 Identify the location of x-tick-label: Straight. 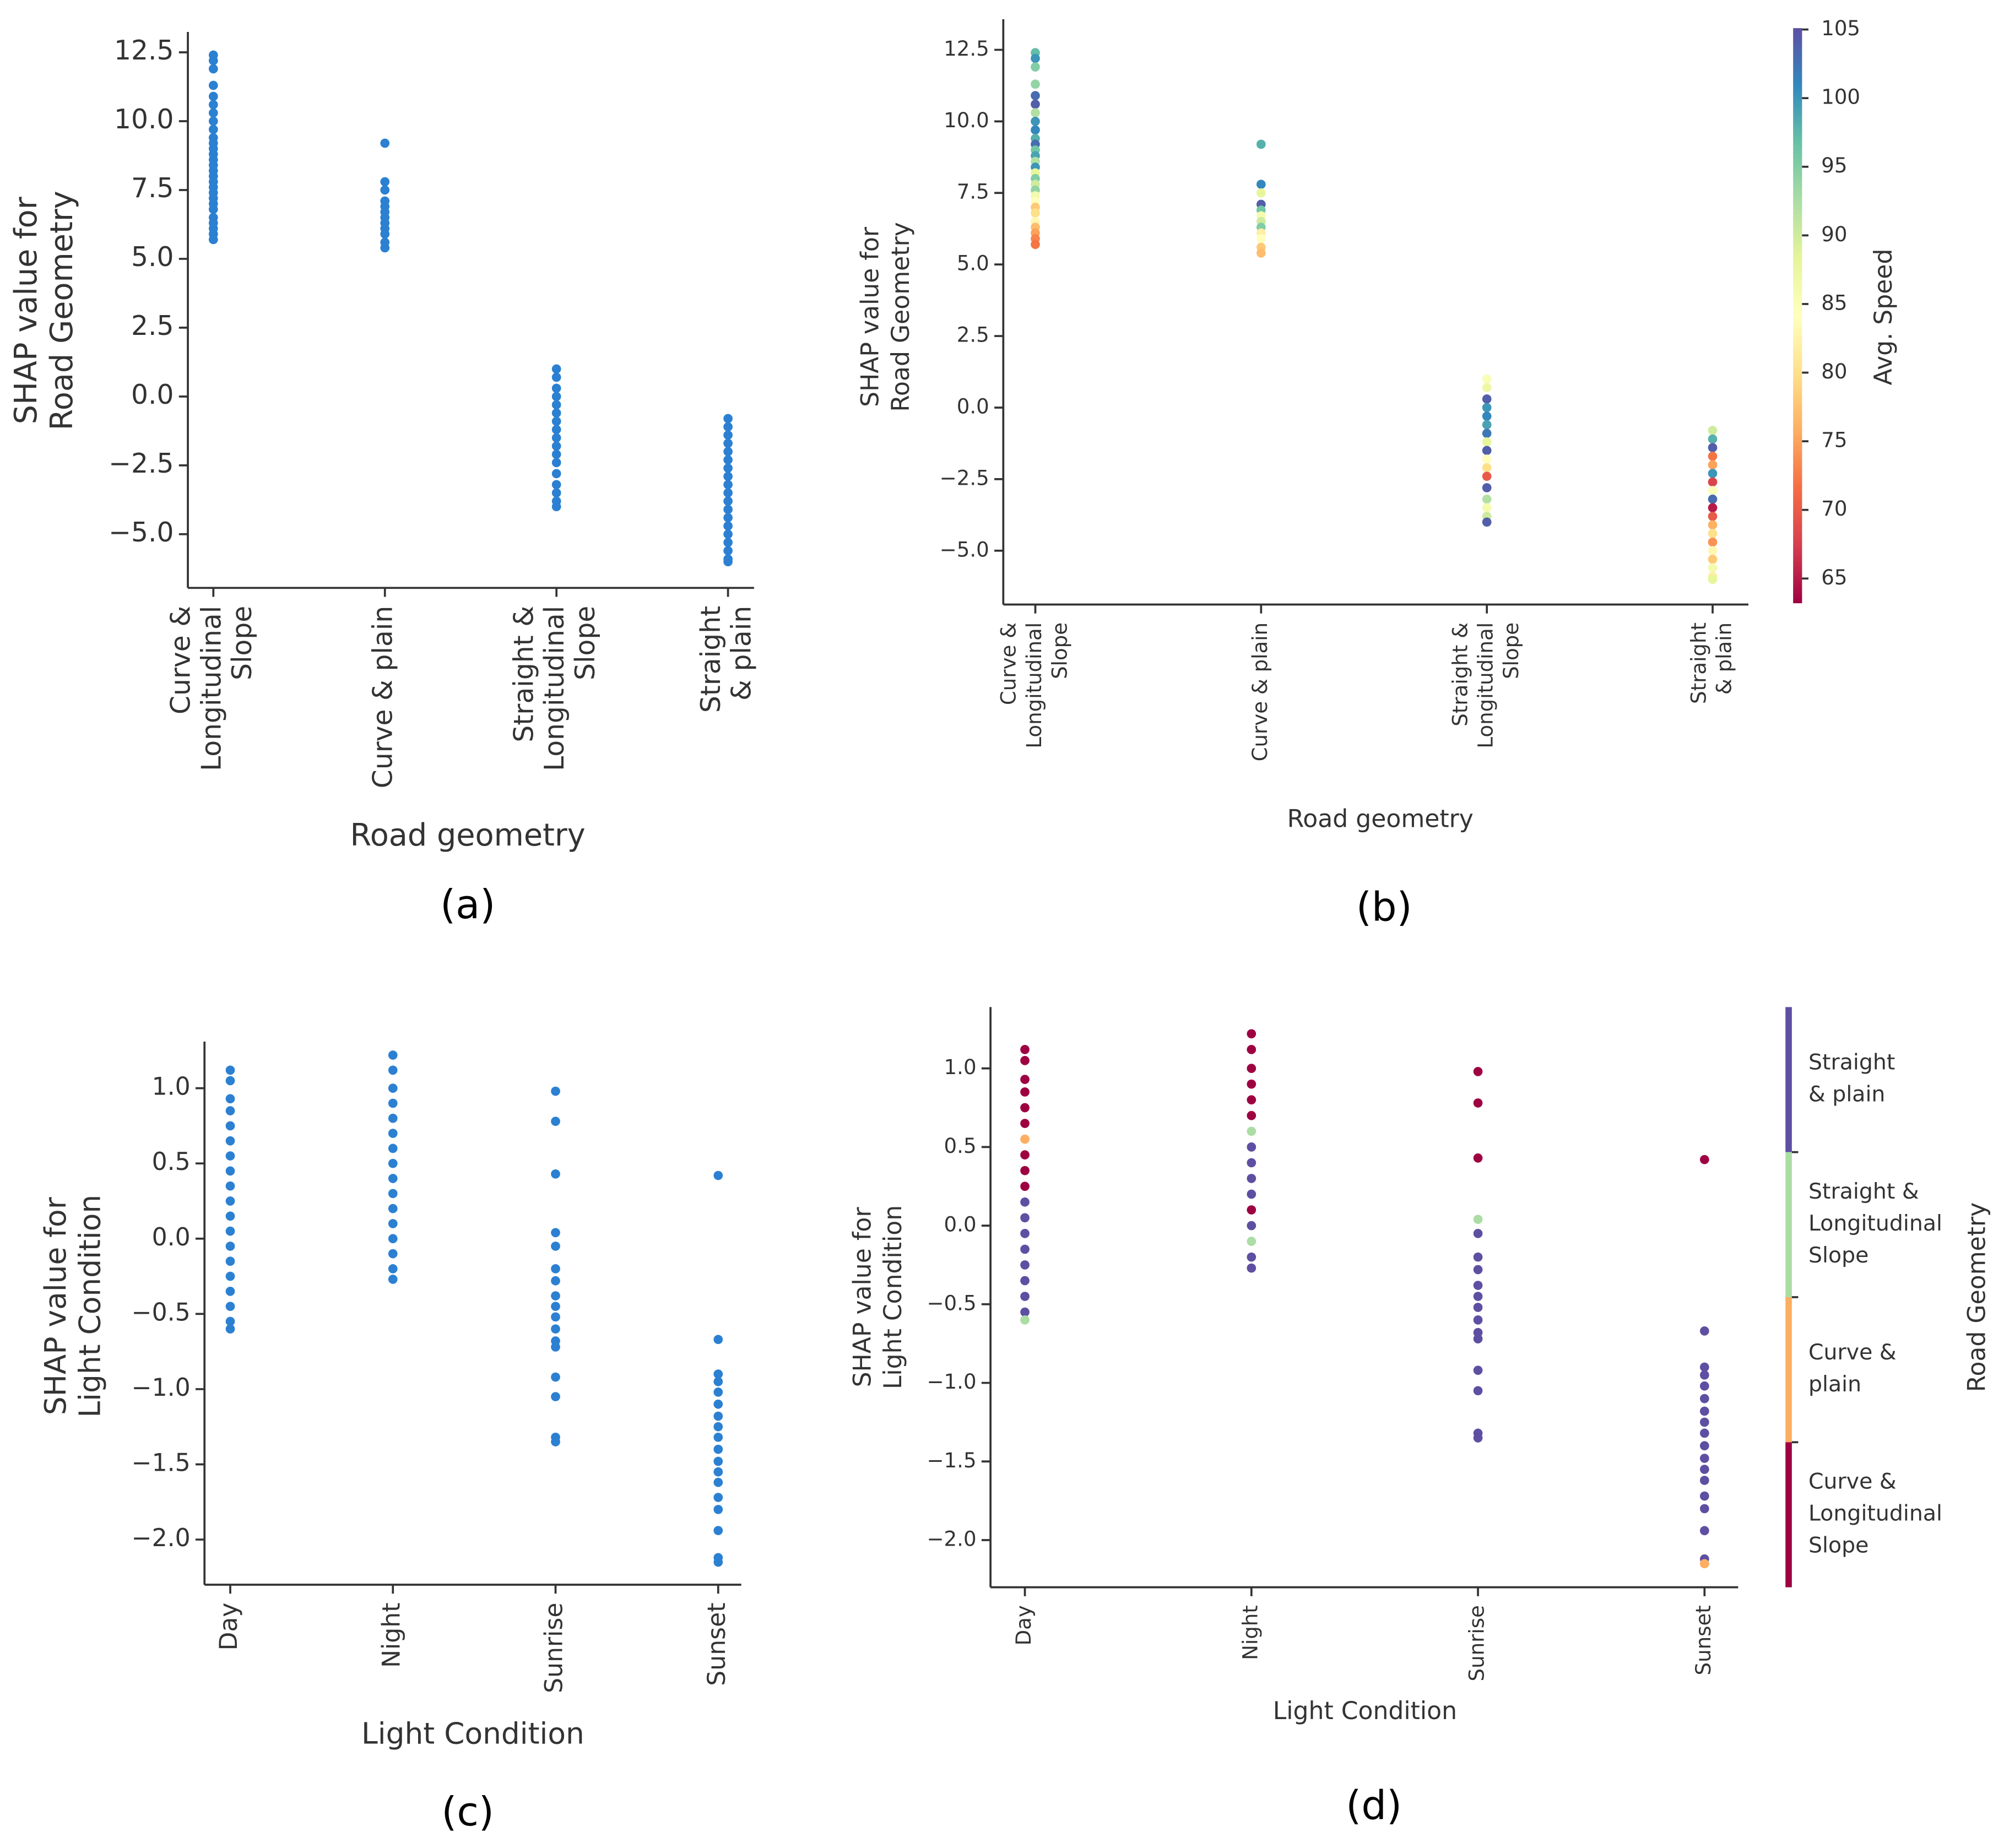
(1698, 663).